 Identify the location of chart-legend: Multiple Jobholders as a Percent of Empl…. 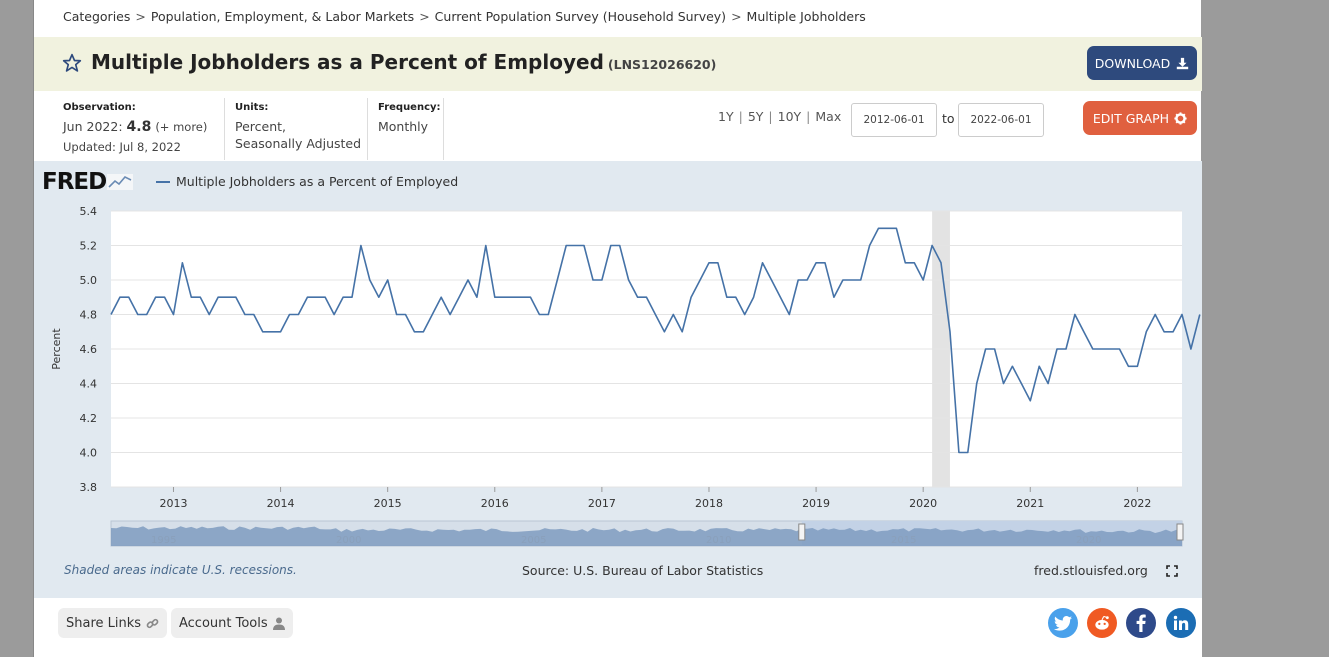
(307, 181).